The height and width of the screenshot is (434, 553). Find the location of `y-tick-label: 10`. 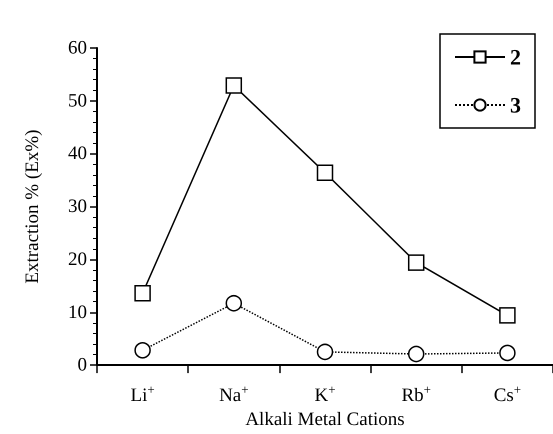

y-tick-label: 10 is located at coordinates (77, 312).